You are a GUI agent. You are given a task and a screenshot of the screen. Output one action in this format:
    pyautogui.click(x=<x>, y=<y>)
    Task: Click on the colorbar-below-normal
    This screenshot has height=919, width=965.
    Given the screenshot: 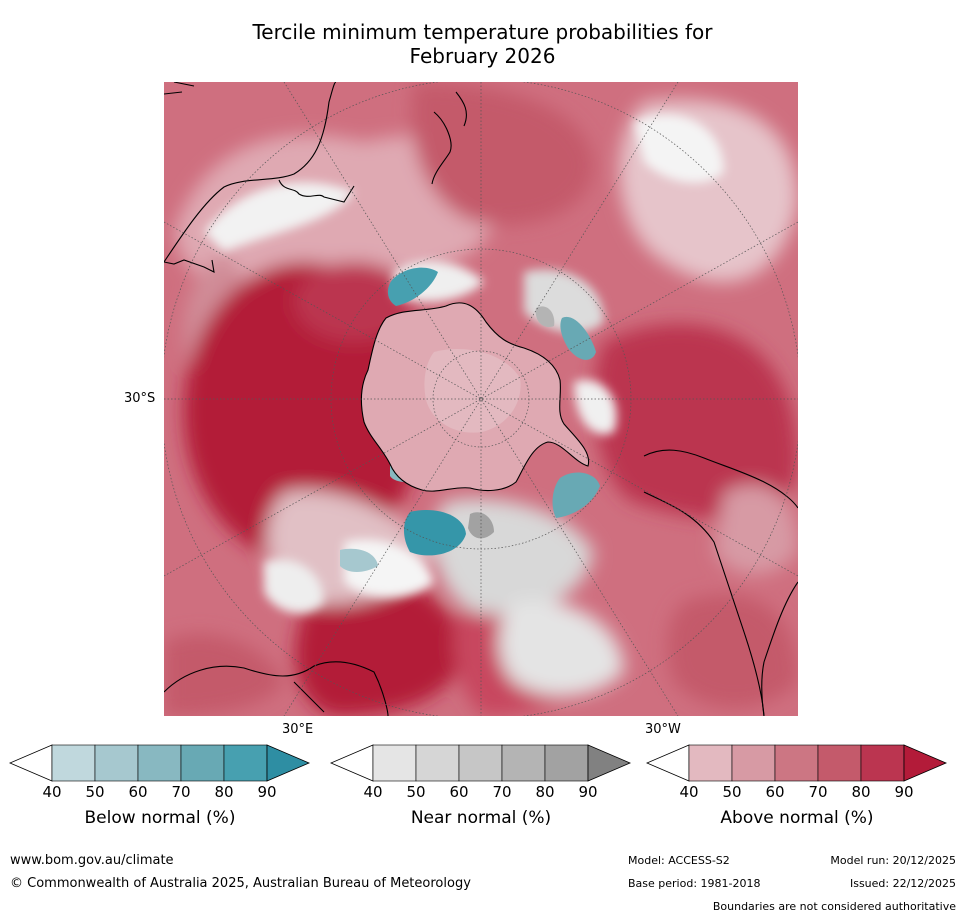 What is the action you would take?
    pyautogui.click(x=159, y=763)
    